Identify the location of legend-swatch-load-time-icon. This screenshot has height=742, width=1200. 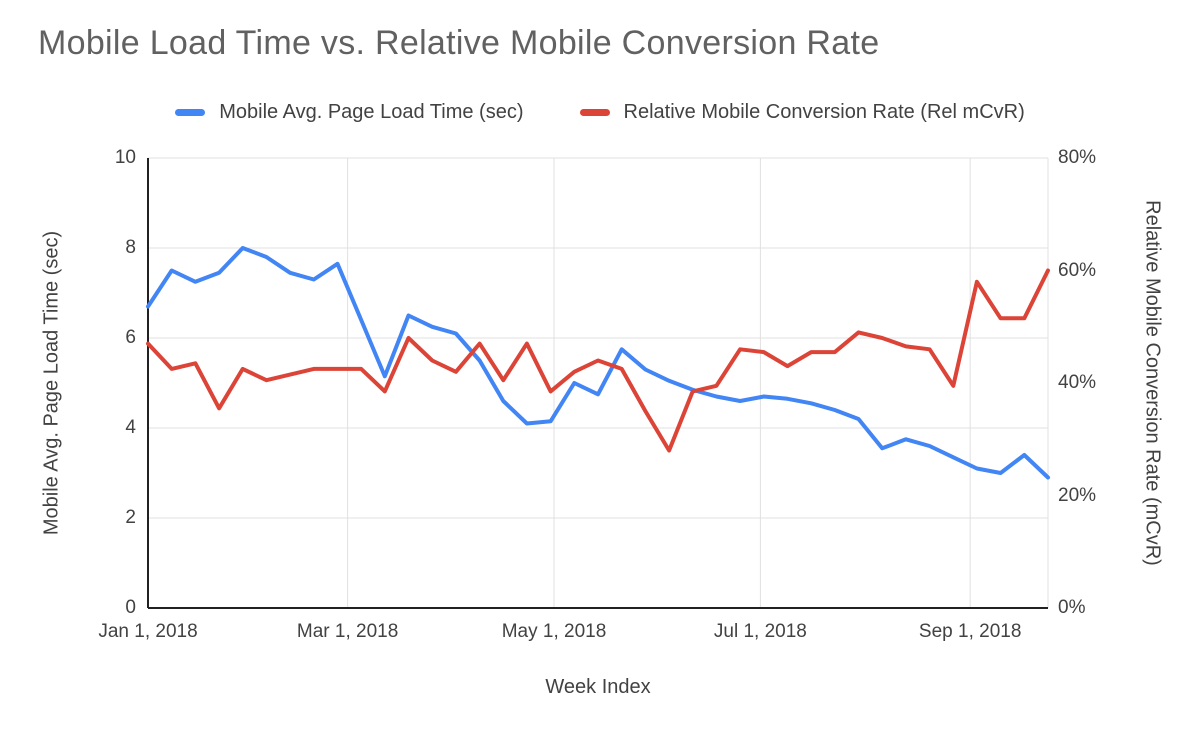
(190, 112).